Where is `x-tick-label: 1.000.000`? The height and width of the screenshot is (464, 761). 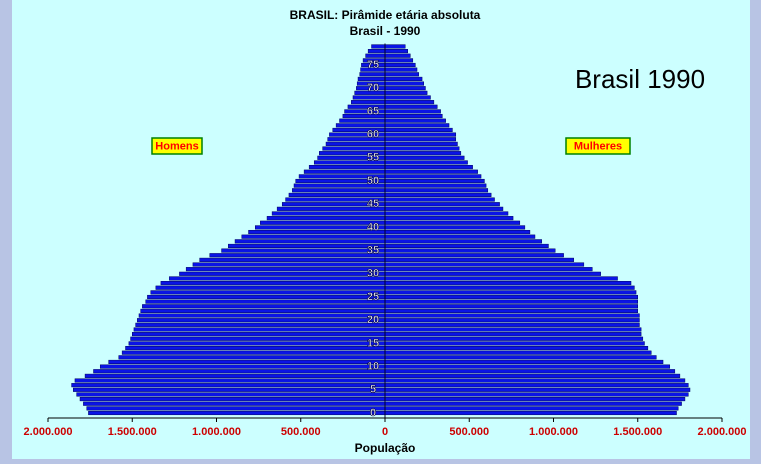
x-tick-label: 1.000.000 is located at coordinates (553, 432).